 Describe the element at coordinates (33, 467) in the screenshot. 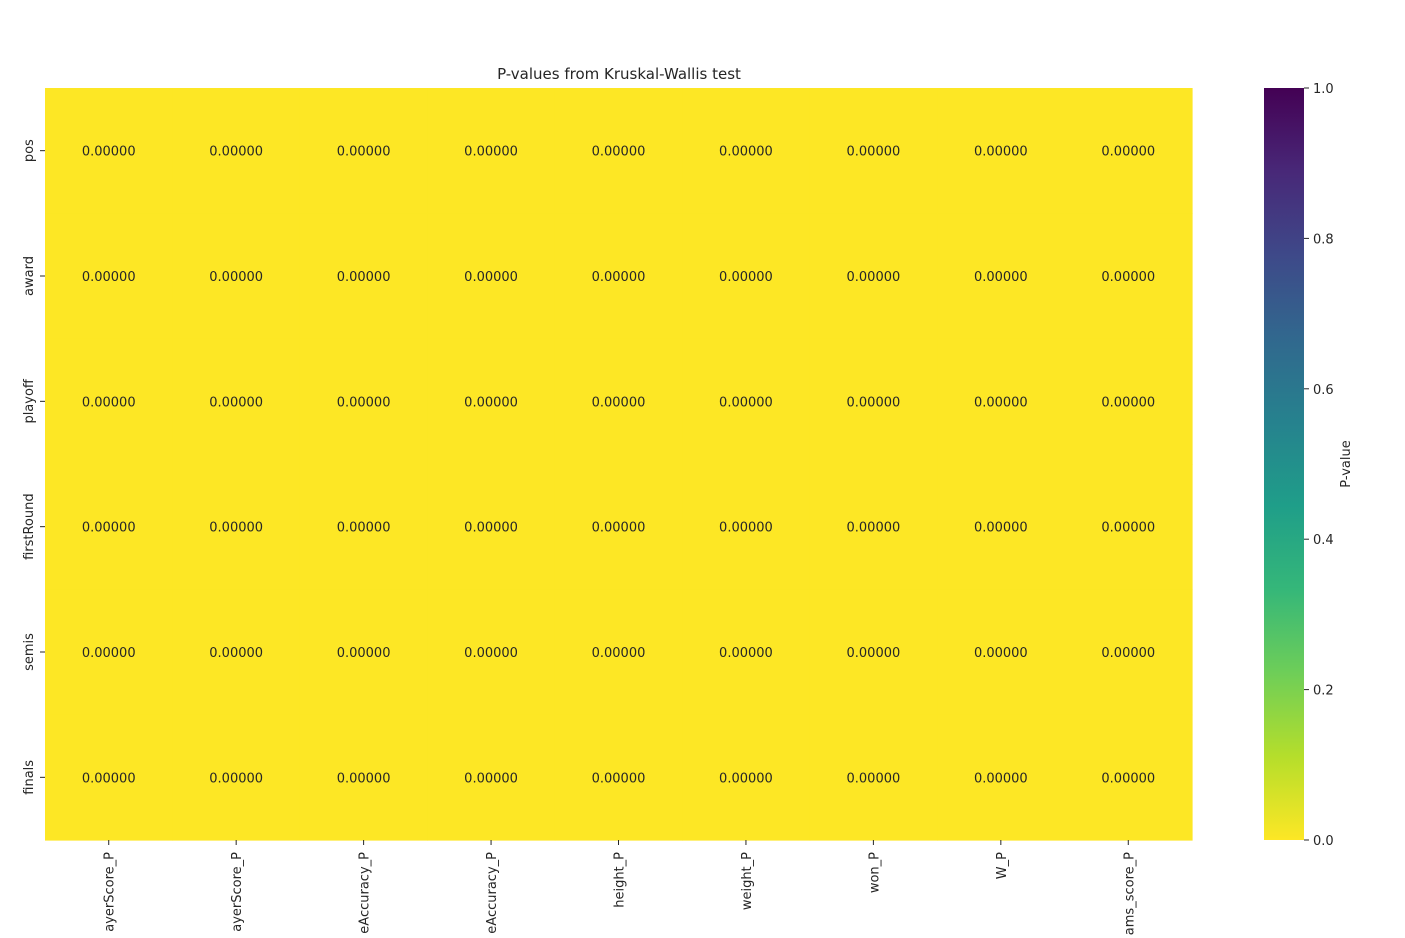

I see `y-axis: pos award playoff firstRound semis finals` at that location.